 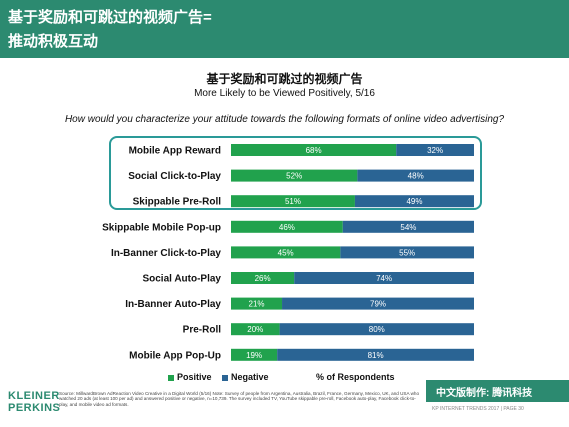 I want to click on brand-text: 中文版制作: 腾讯科技, so click(x=484, y=393).